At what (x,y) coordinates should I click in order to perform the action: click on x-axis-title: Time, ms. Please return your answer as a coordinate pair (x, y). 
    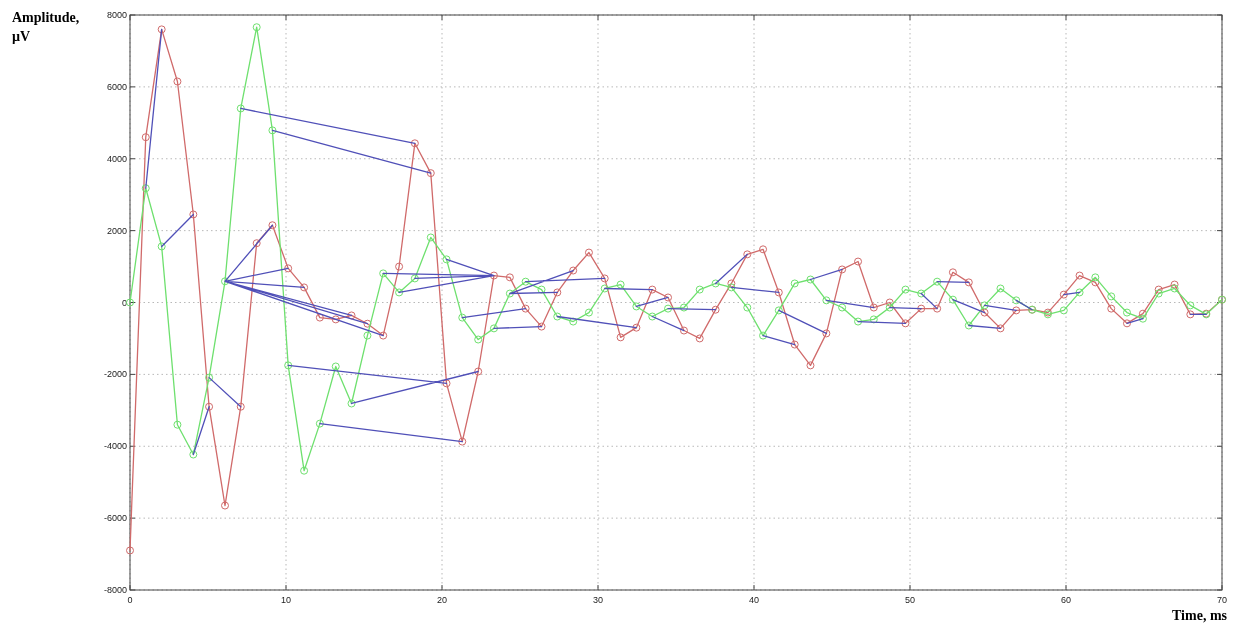
    Looking at the image, I should click on (1200, 615).